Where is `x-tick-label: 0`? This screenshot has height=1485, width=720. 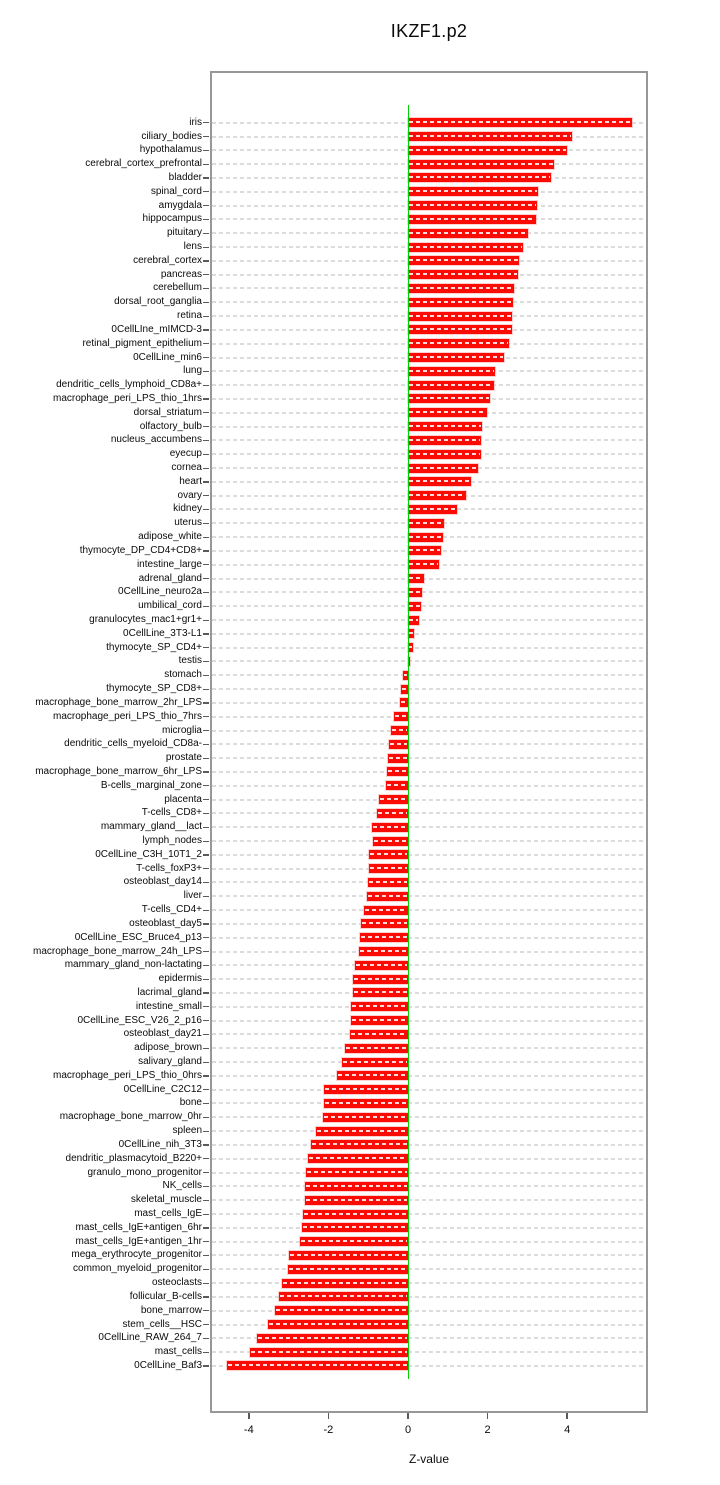
x-tick-label: 0 is located at coordinates (408, 1430).